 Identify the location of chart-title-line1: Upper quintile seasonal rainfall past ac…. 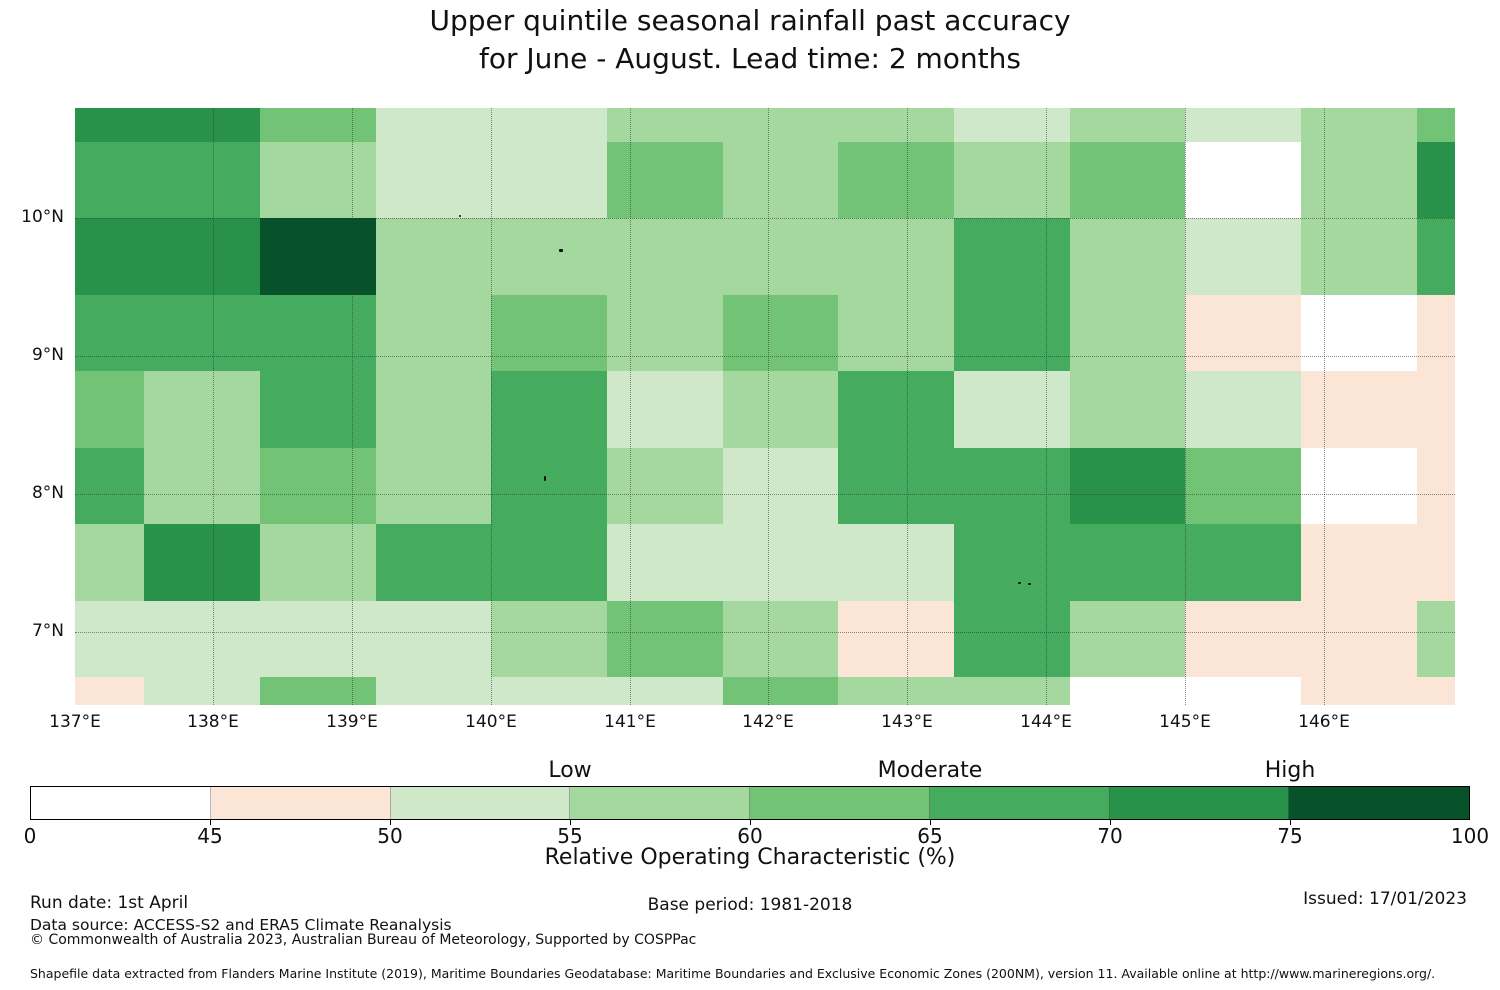
(750, 20).